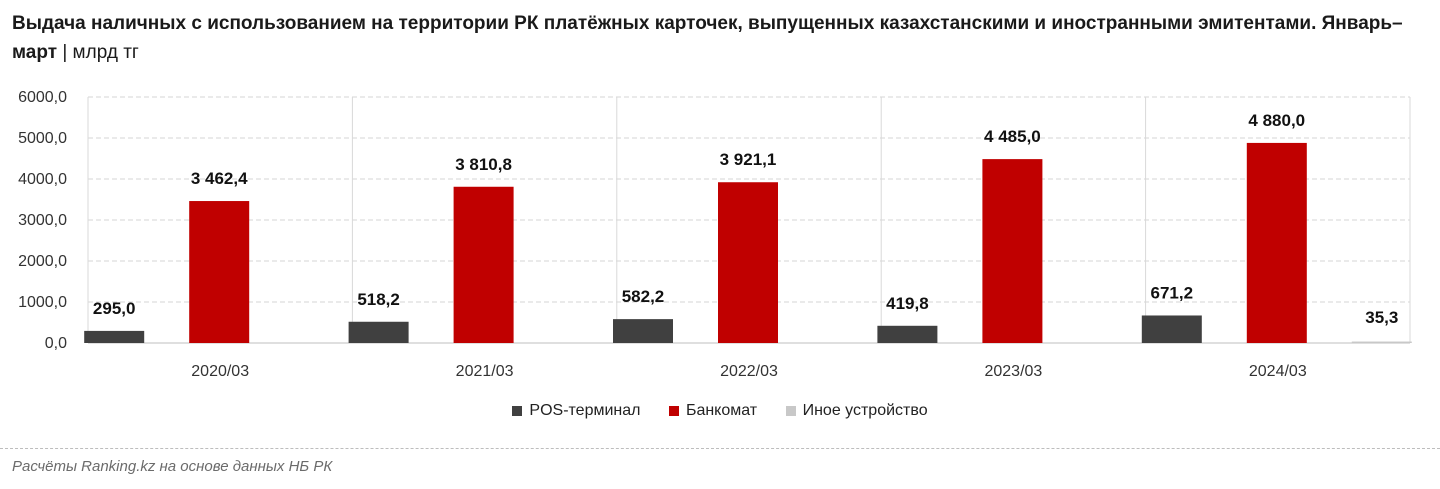 The image size is (1440, 489). Describe the element at coordinates (42, 220) in the screenshot. I see `y-tick-label: 3000,0` at that location.